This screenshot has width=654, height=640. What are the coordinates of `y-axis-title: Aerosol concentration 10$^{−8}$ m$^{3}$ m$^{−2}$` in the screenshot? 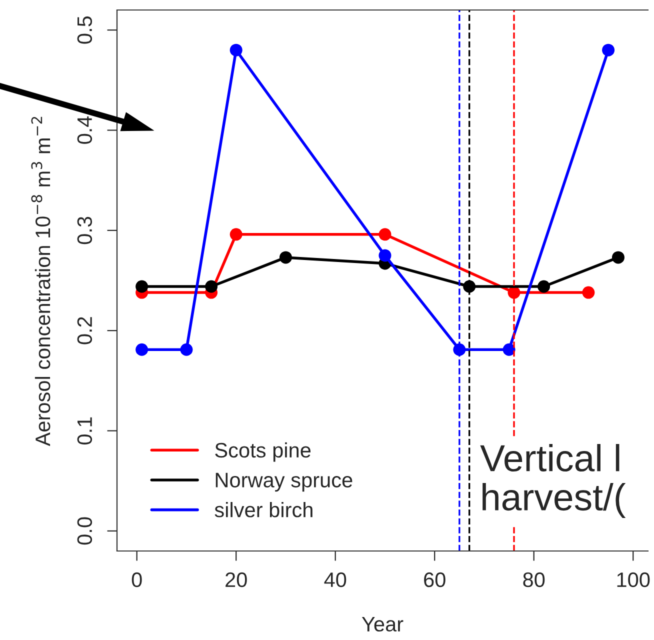 It's located at (40, 281).